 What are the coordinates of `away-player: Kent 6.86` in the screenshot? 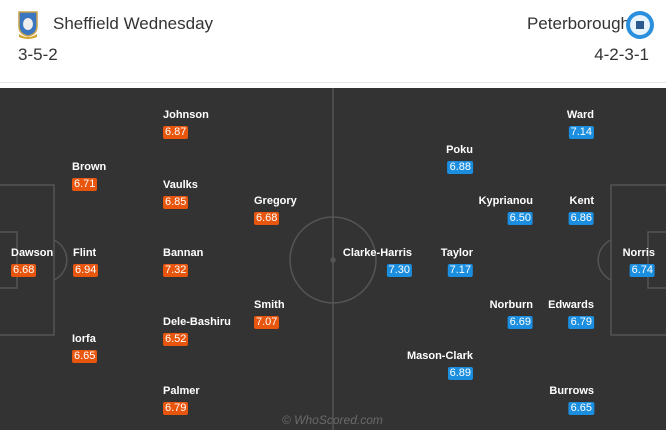 It's located at (581, 210).